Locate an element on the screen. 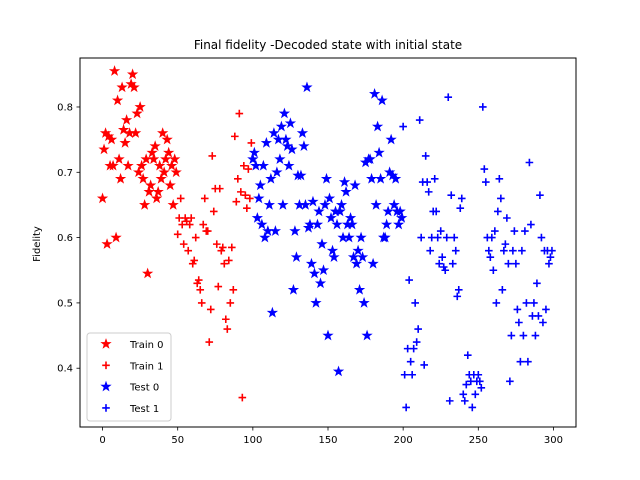 Image resolution: width=640 pixels, height=480 pixels. legend-label: Test 0 is located at coordinates (144, 388).